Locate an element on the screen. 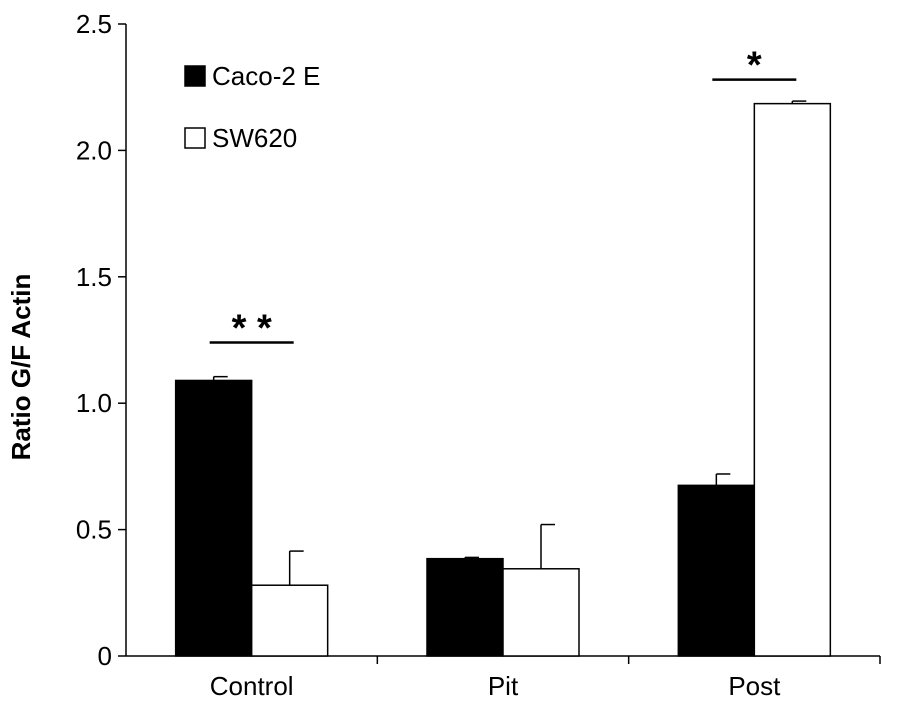 The image size is (909, 701). y-tick-label: 2.5 is located at coordinates (94, 24).